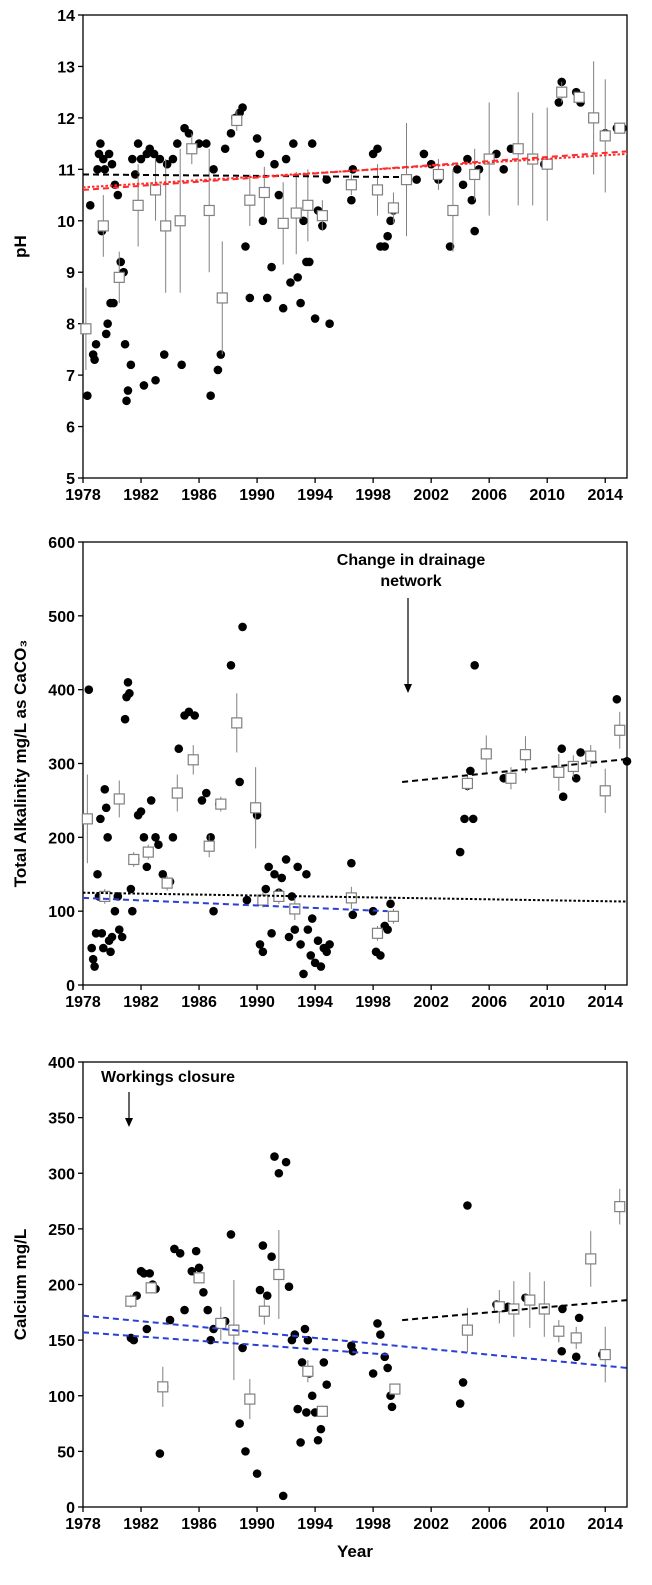 This screenshot has width=652, height=1585. What do you see at coordinates (141, 1524) in the screenshot?
I see `x-tick-label: 1982` at bounding box center [141, 1524].